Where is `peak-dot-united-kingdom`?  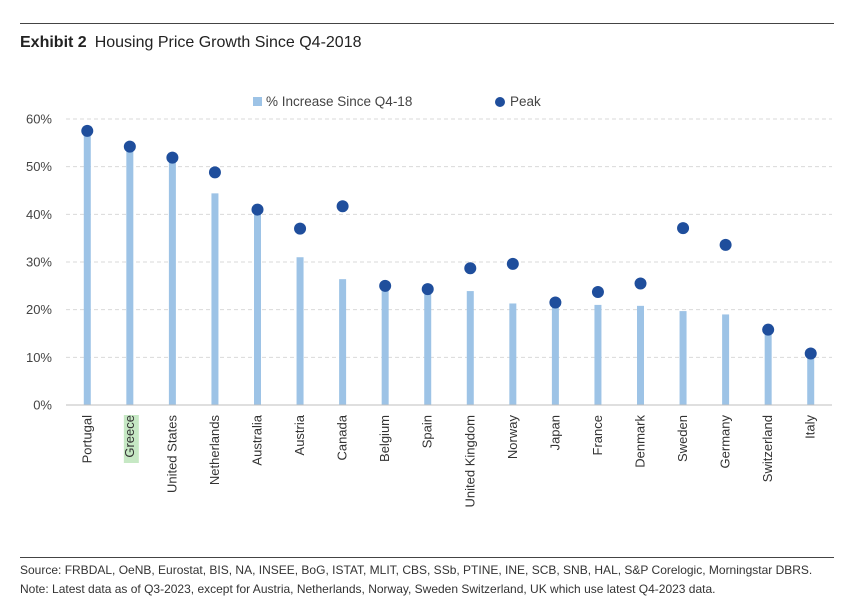 peak-dot-united-kingdom is located at coordinates (470, 268).